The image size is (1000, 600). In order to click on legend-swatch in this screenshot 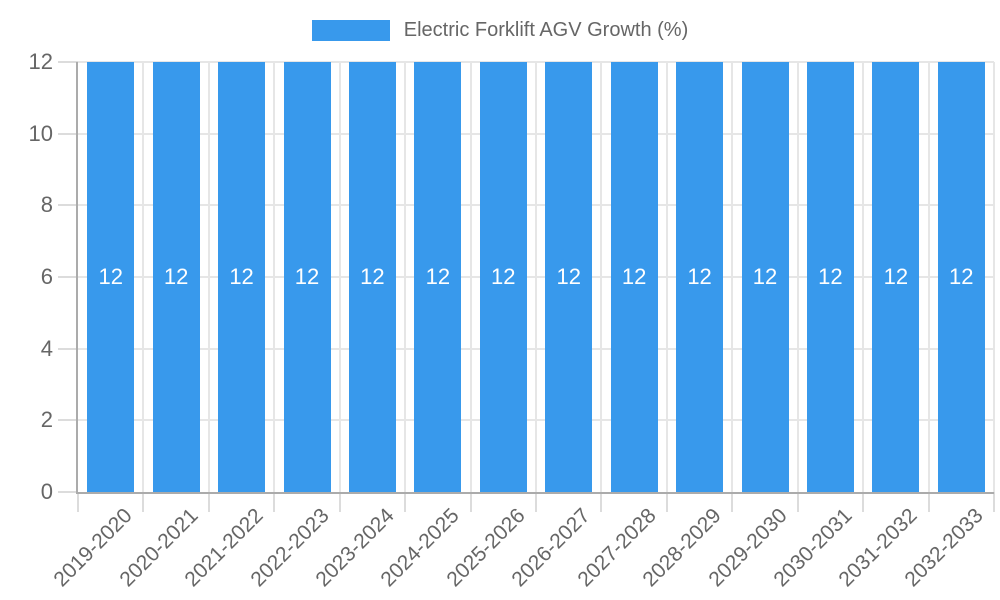, I will do `click(350, 30)`.